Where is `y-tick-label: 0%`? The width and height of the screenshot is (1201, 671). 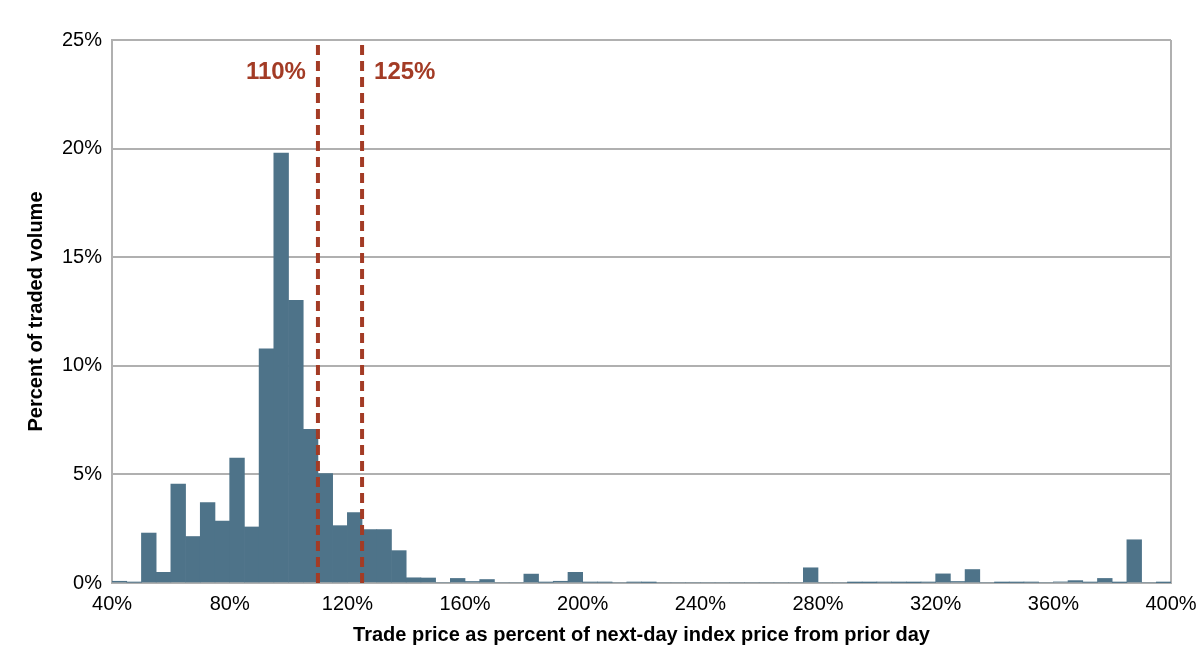
y-tick-label: 0% is located at coordinates (88, 581).